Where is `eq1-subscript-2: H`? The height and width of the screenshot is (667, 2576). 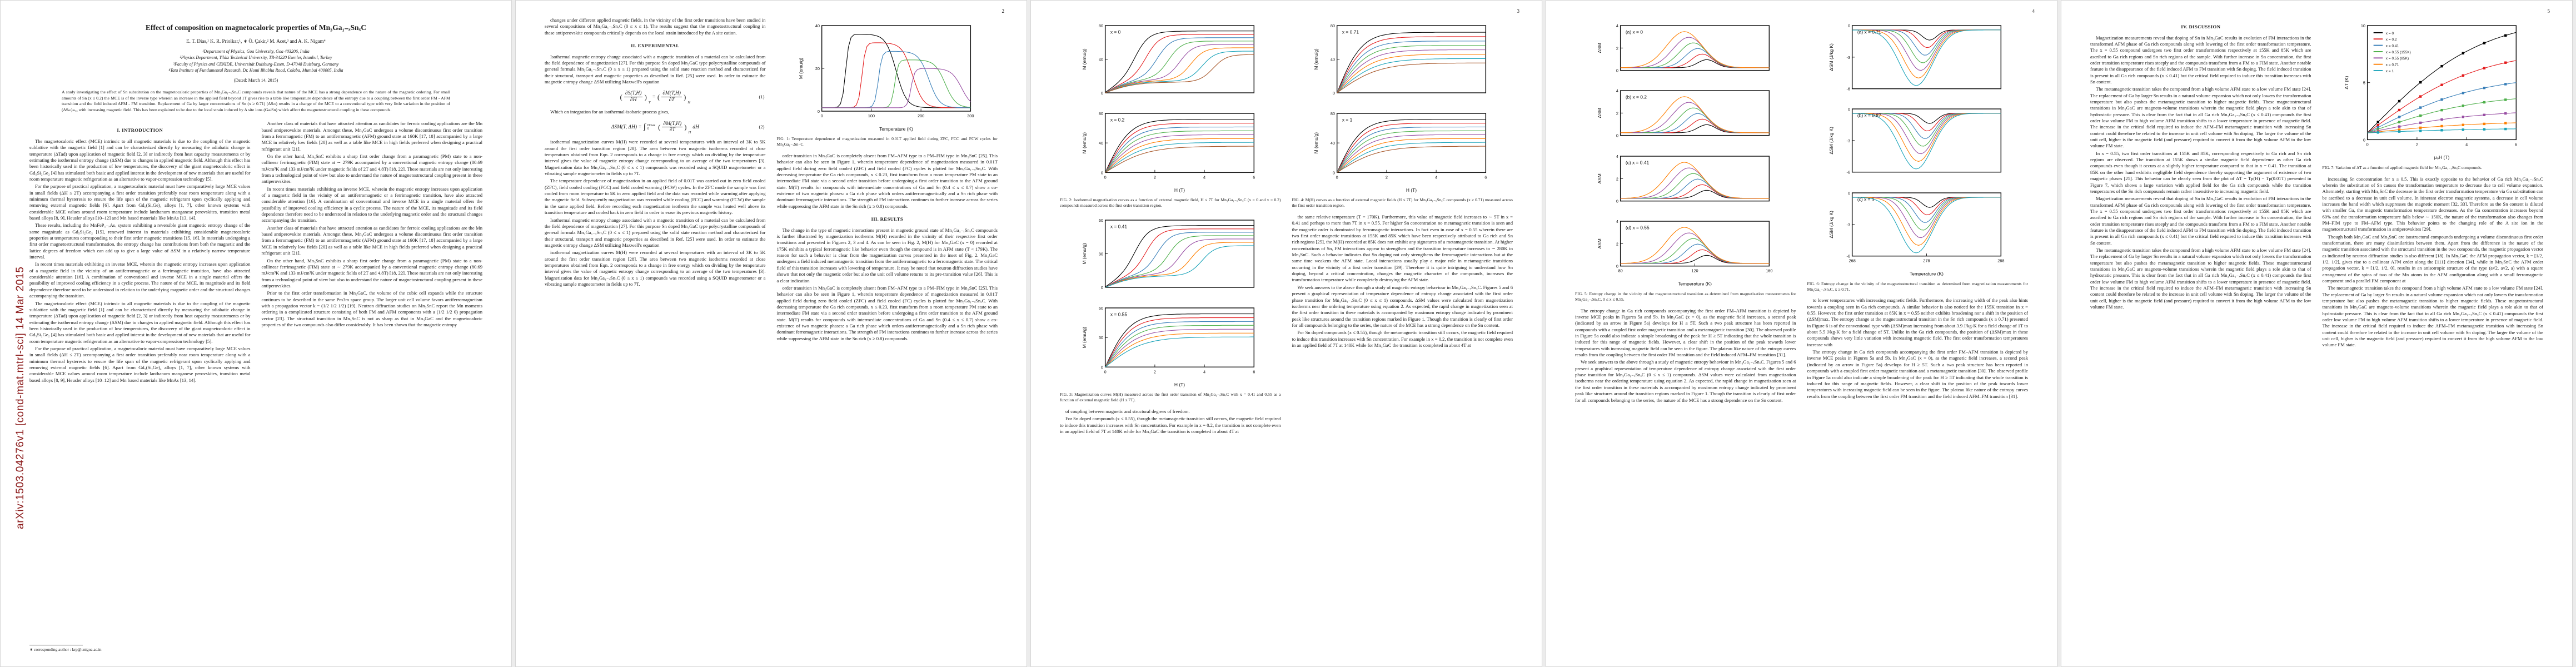
eq1-subscript-2: H is located at coordinates (688, 102).